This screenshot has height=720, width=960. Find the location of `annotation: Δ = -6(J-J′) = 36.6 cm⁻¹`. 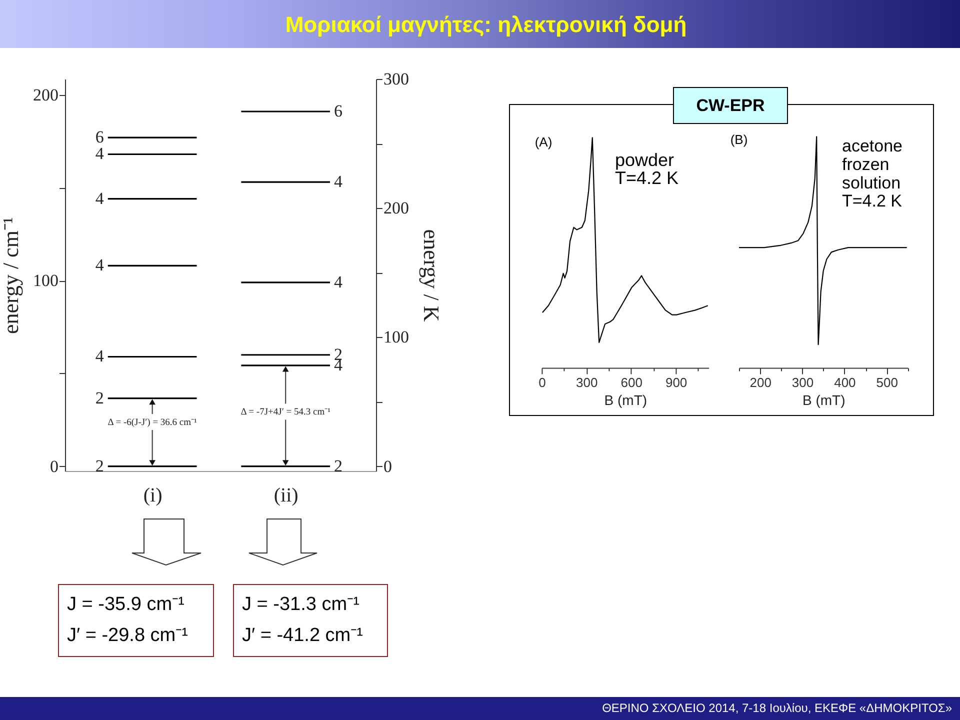

annotation: Δ = -6(J-J′) = 36.6 cm⁻¹ is located at coordinates (153, 423).